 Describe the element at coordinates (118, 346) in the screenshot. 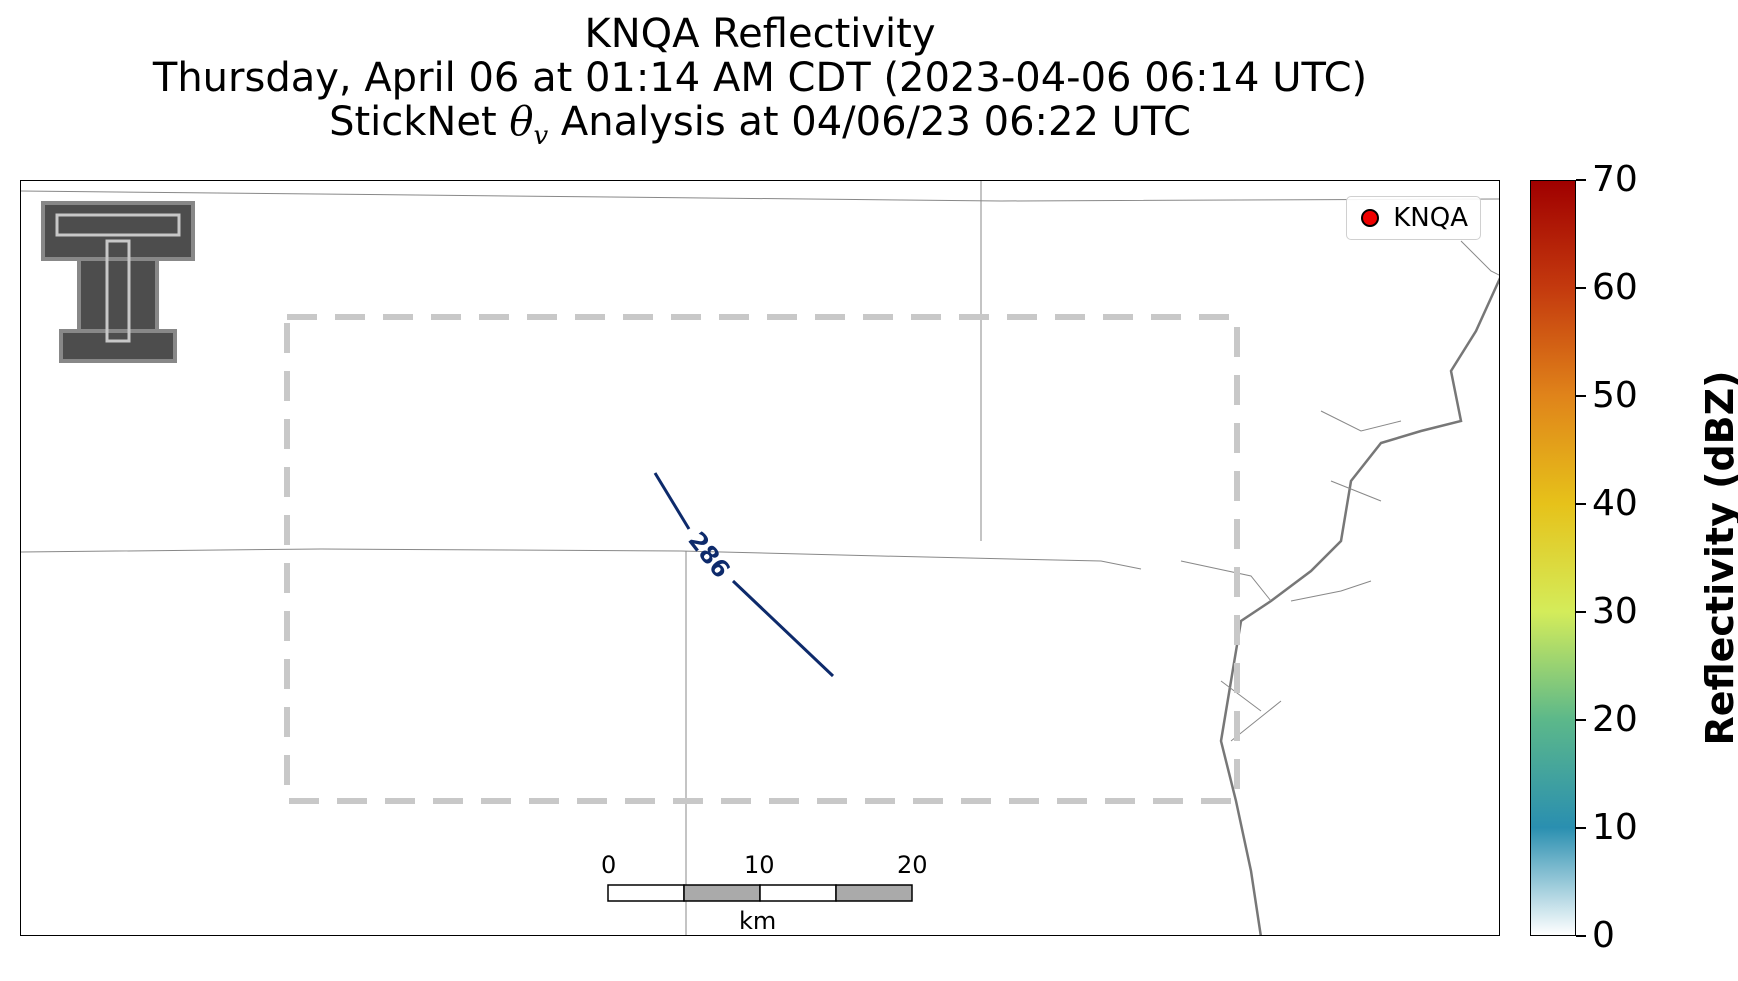

I see `logo-bottom-bar` at that location.